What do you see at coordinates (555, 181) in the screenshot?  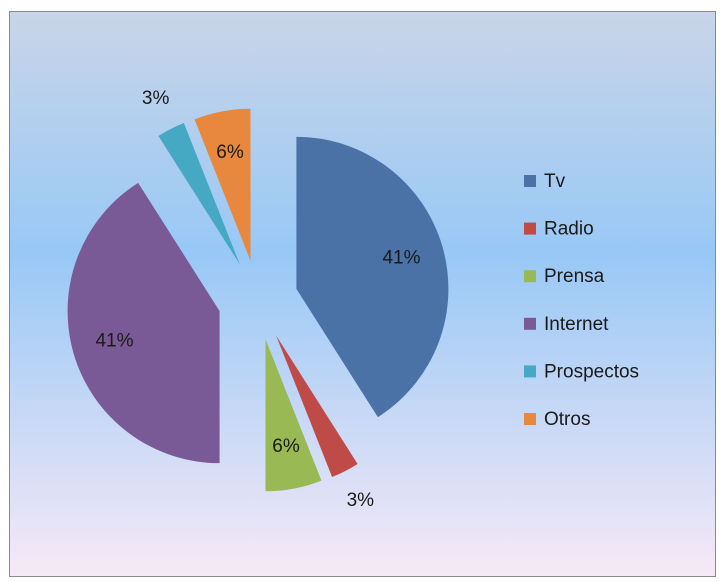 I see `legend-label: Tv` at bounding box center [555, 181].